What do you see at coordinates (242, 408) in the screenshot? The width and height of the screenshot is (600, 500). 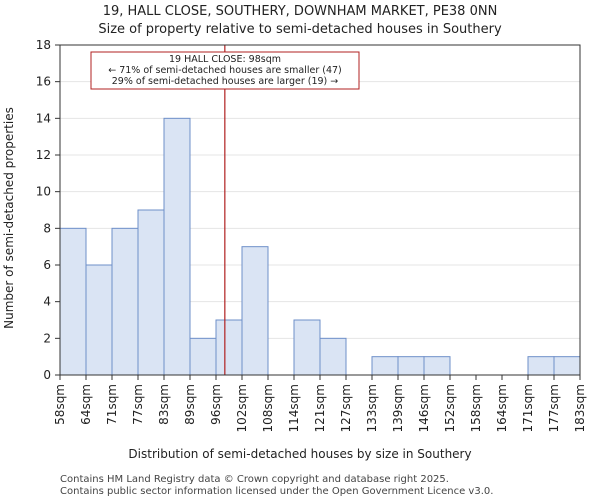 I see `x-tick-label-102sqm: 102sqm` at bounding box center [242, 408].